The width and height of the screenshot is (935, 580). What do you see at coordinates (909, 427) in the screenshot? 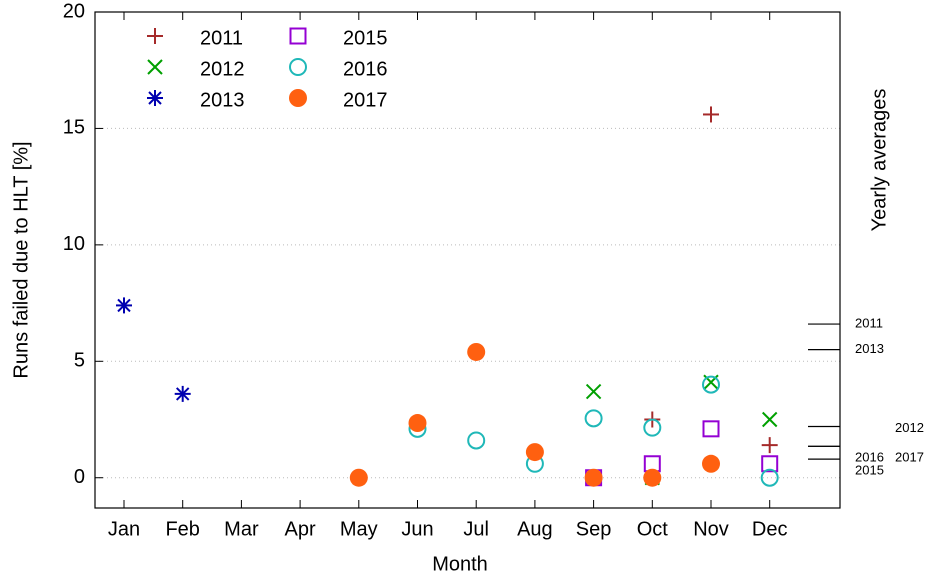
I see `average-label: 2012` at bounding box center [909, 427].